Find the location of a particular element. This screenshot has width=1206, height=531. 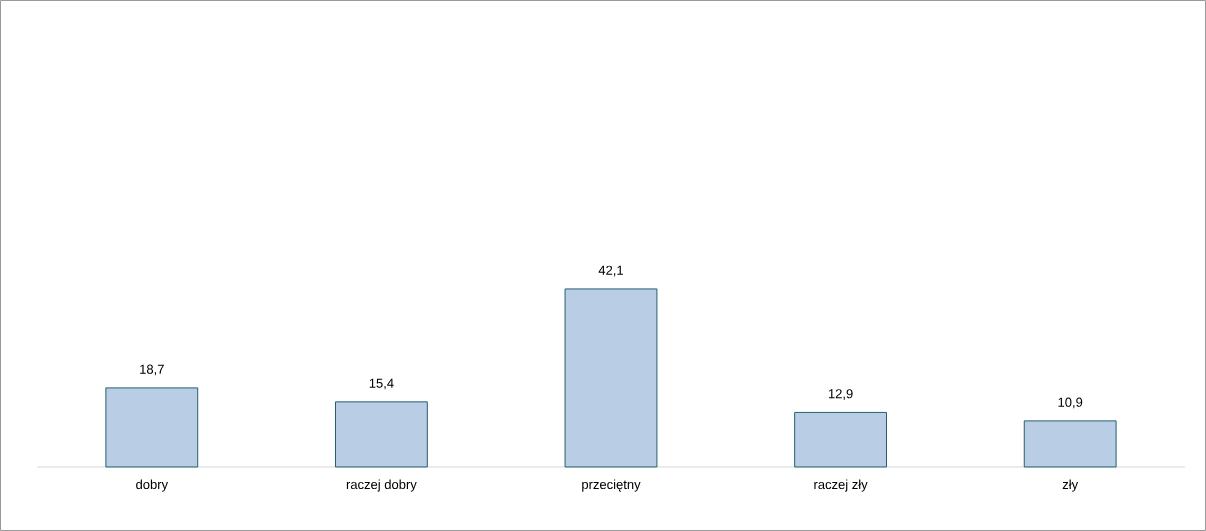

x-tick-label: dobry is located at coordinates (152, 485).